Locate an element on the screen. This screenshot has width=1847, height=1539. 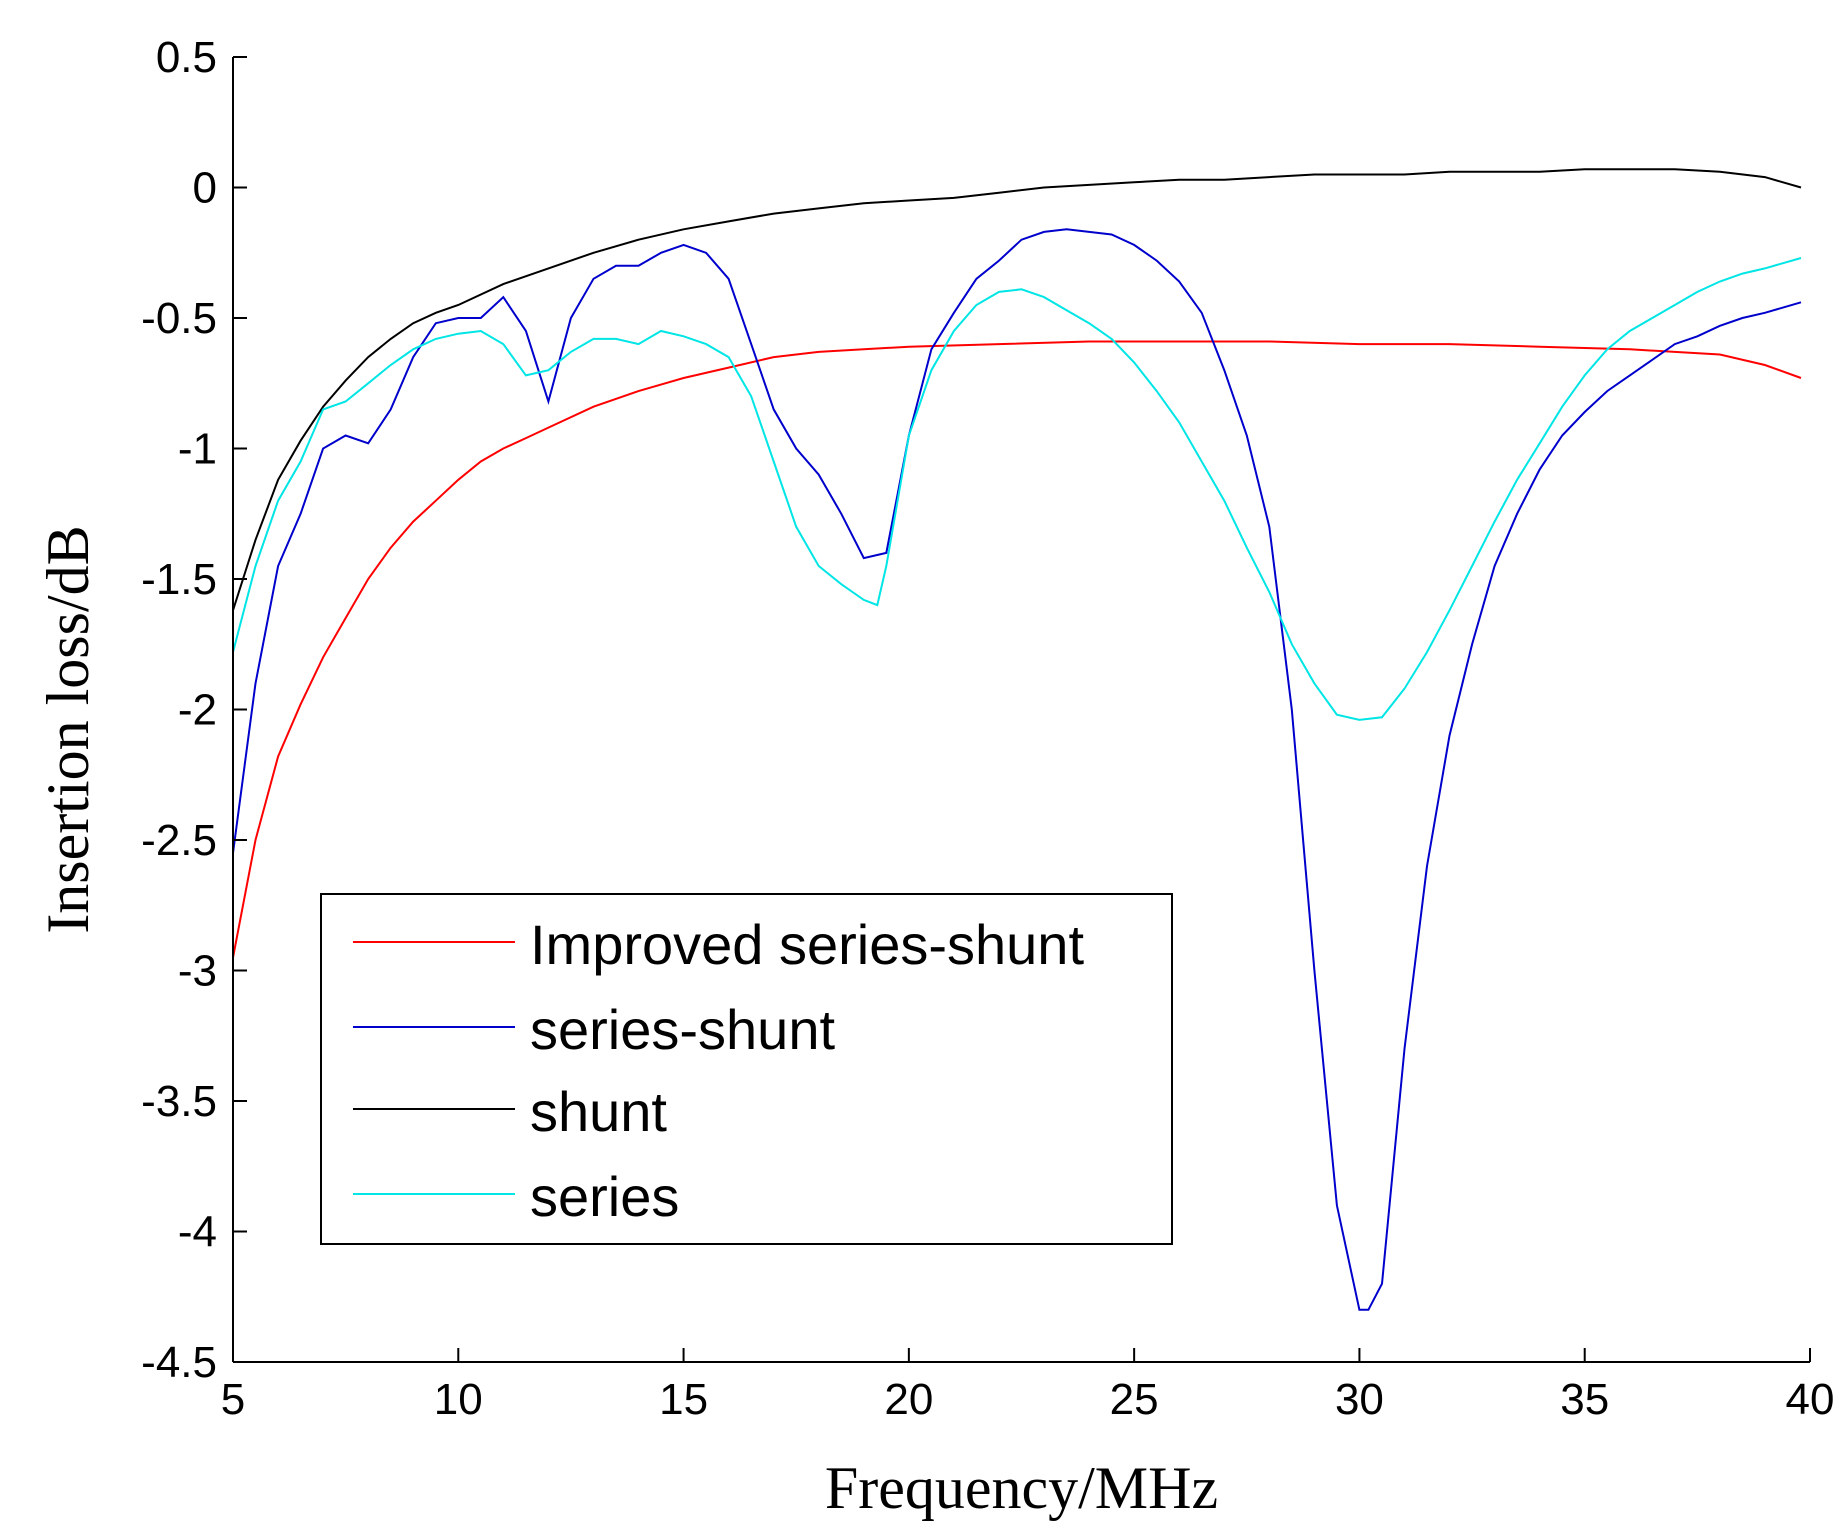
y-tick-label: -2.5 is located at coordinates (179, 840).